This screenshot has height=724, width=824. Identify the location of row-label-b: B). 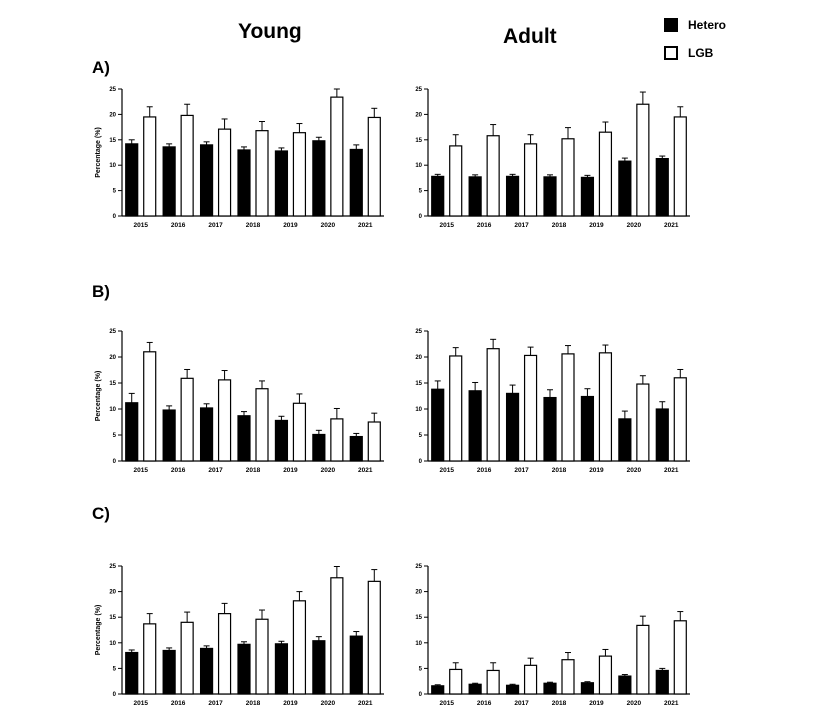
(101, 291).